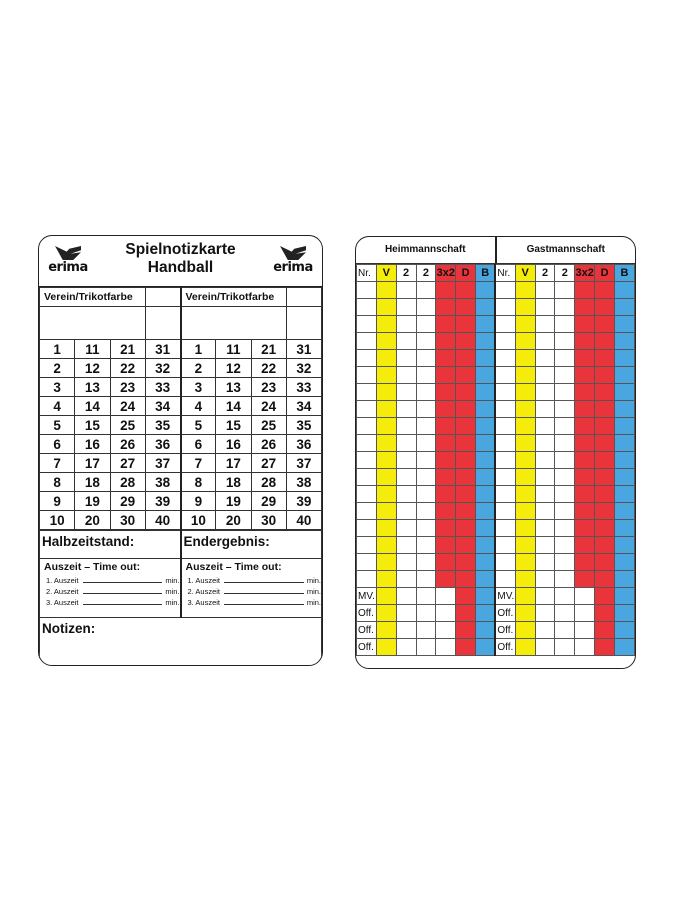  What do you see at coordinates (92, 349) in the screenshot?
I see `player-number: 11` at bounding box center [92, 349].